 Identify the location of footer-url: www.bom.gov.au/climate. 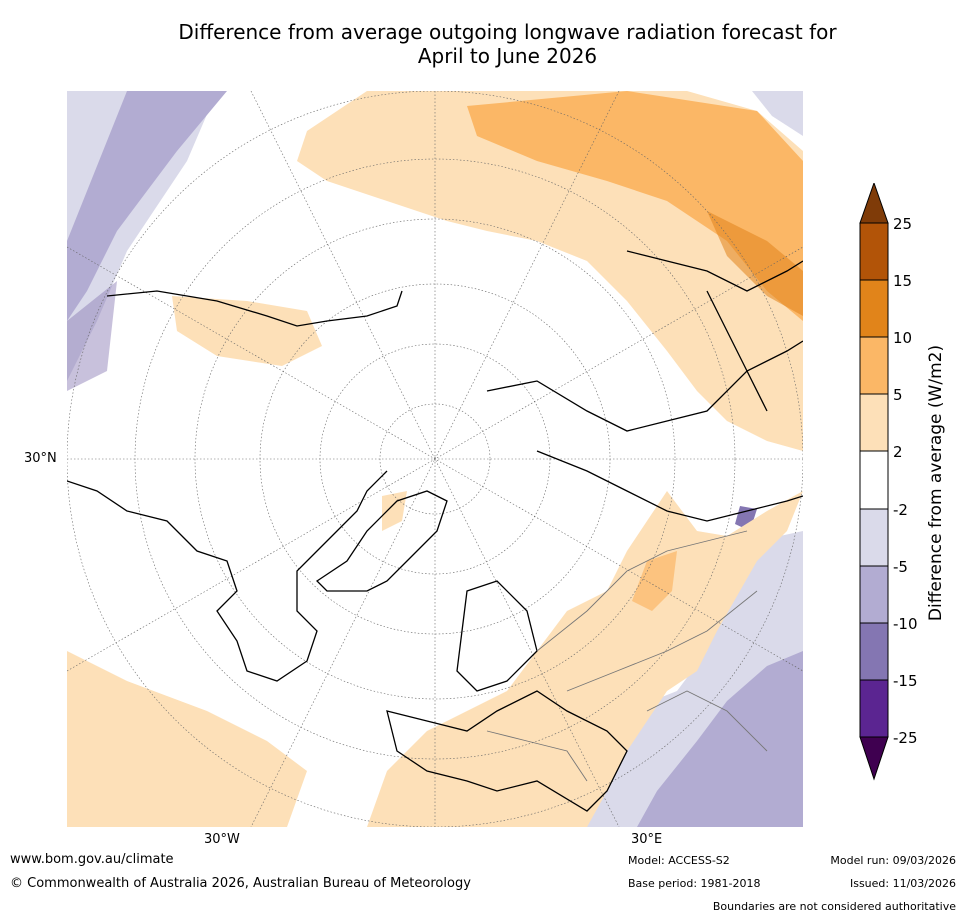
(92, 859).